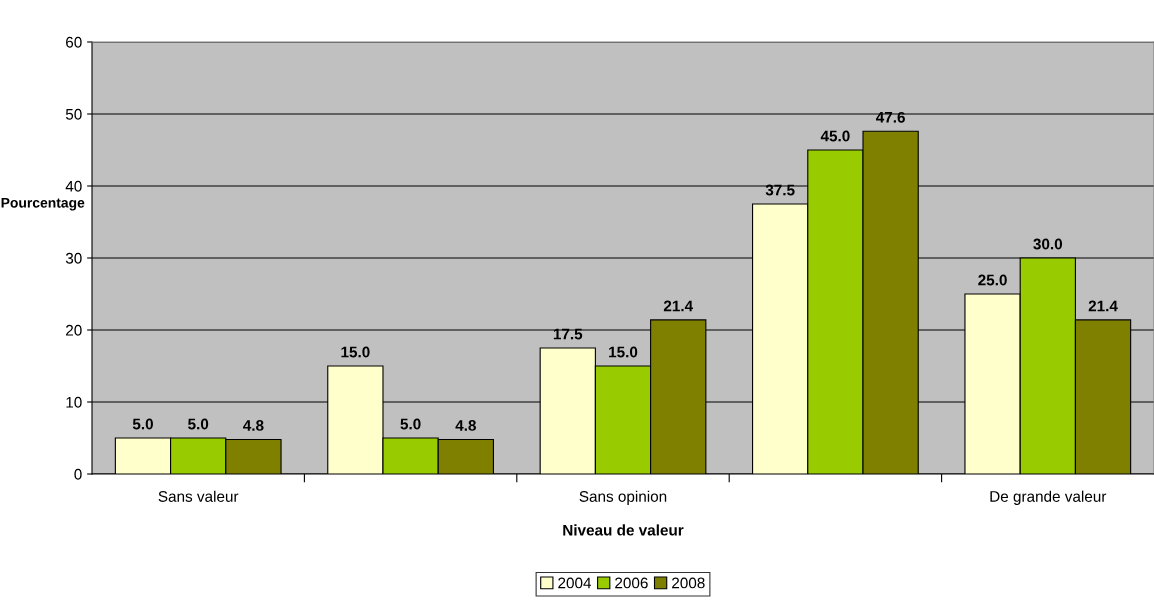 Image resolution: width=1154 pixels, height=602 pixels. I want to click on y-tick-label: 30, so click(73, 258).